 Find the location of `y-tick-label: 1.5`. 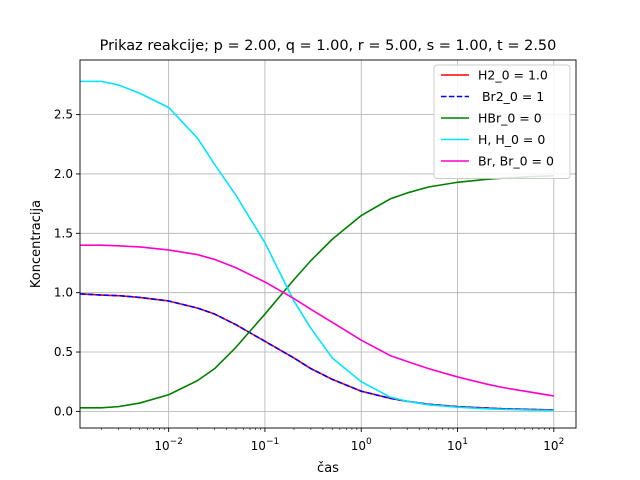

y-tick-label: 1.5 is located at coordinates (63, 233).